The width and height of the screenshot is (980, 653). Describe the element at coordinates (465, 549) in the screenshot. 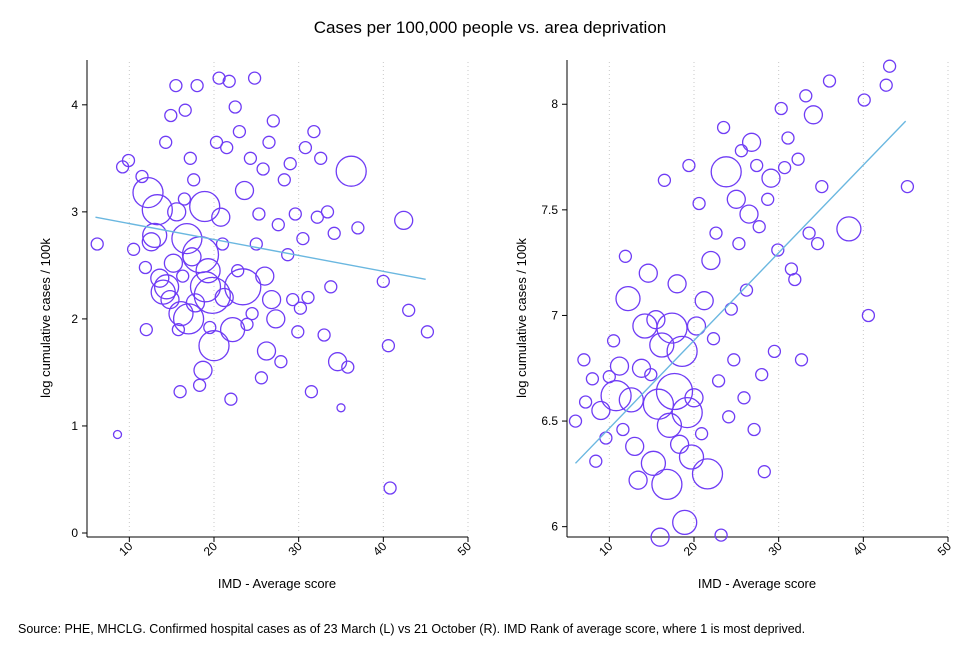

I see `left-x-tick-label: 50` at that location.